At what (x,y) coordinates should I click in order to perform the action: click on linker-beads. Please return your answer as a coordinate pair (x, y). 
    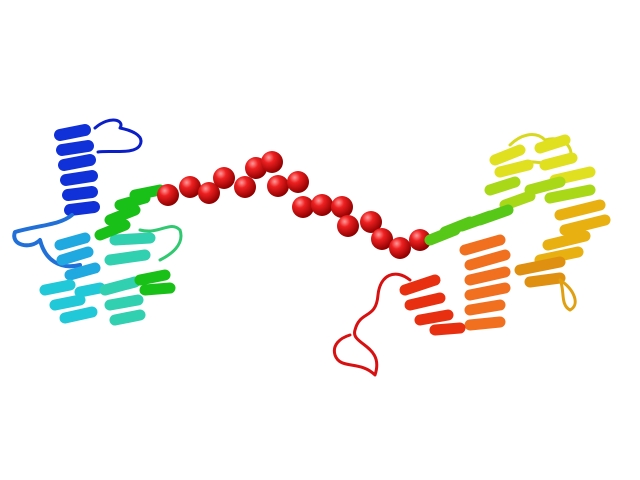
    Looking at the image, I should click on (294, 205).